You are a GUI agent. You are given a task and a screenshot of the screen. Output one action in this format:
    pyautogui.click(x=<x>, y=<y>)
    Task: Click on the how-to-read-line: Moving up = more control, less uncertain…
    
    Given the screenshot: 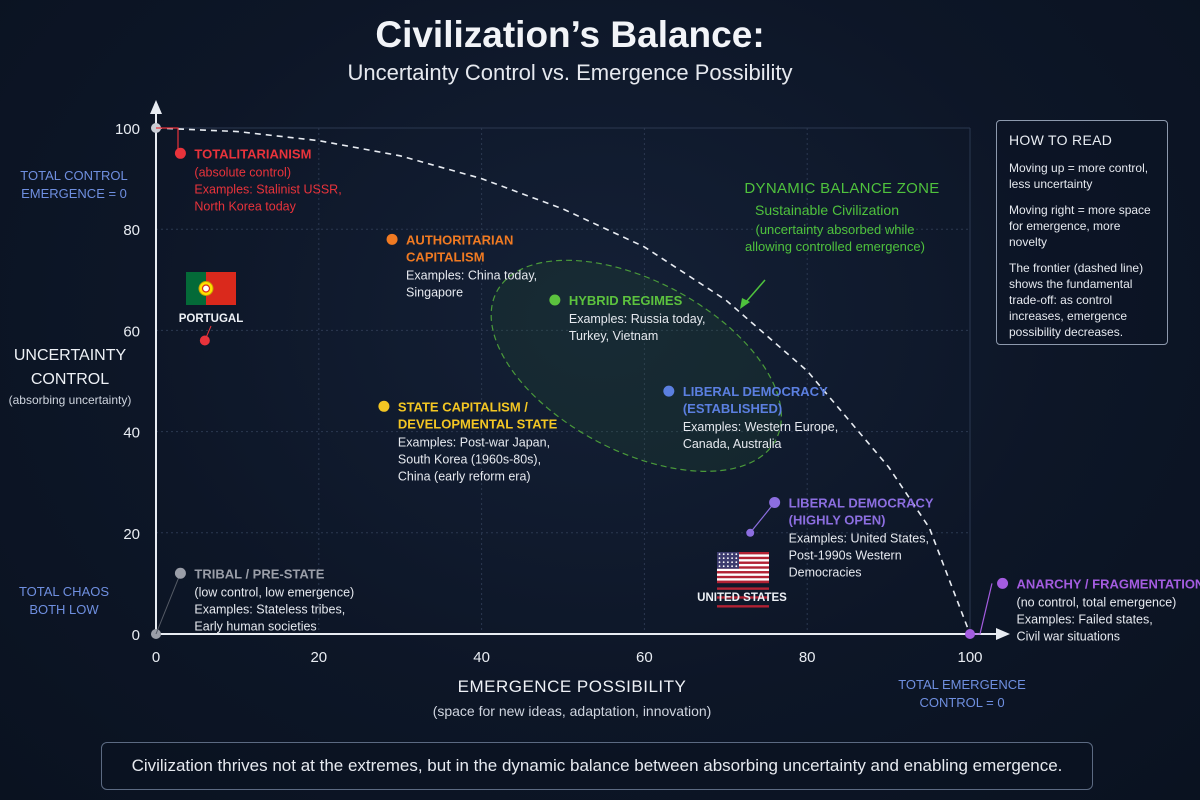 What is the action you would take?
    pyautogui.click(x=1079, y=176)
    